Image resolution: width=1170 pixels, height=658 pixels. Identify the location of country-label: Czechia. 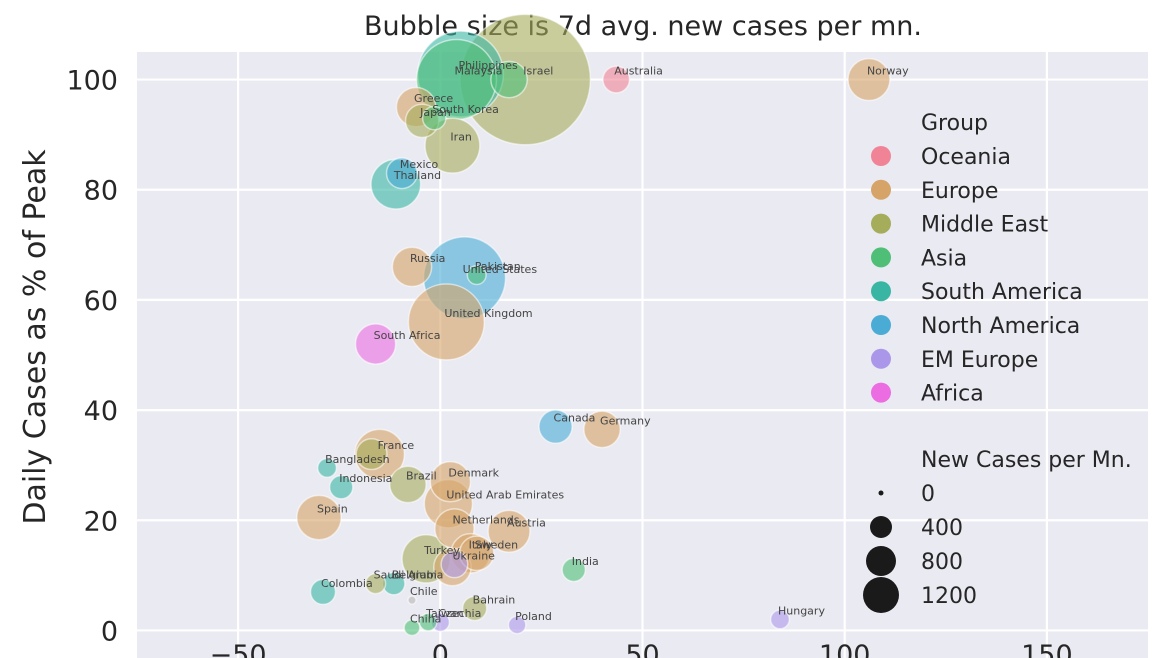
(459, 613).